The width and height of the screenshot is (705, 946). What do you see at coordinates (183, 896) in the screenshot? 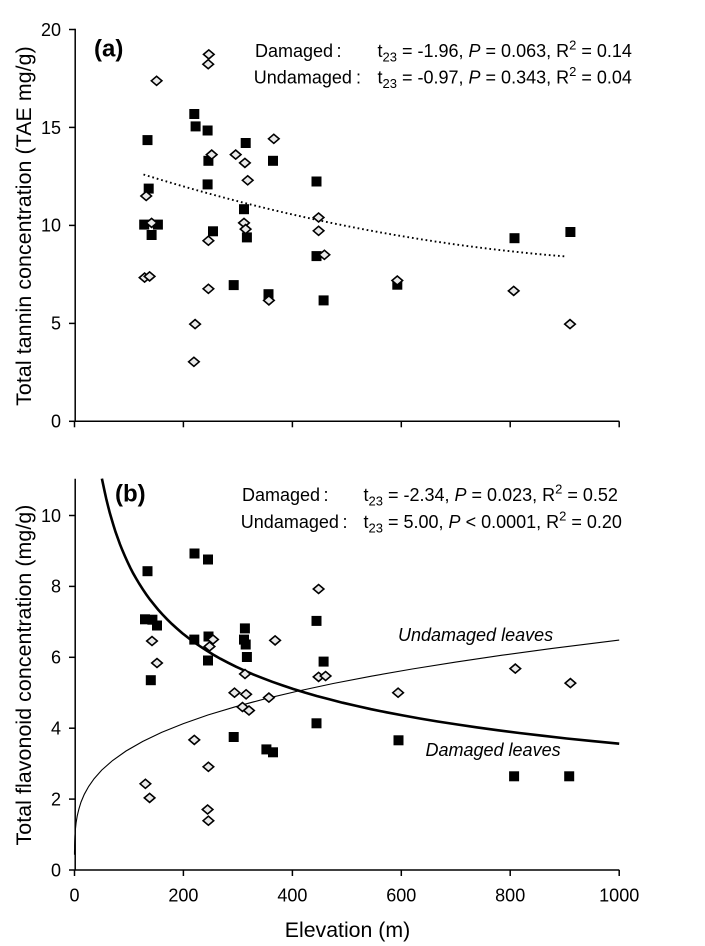
I see `svg-text: 200` at bounding box center [183, 896].